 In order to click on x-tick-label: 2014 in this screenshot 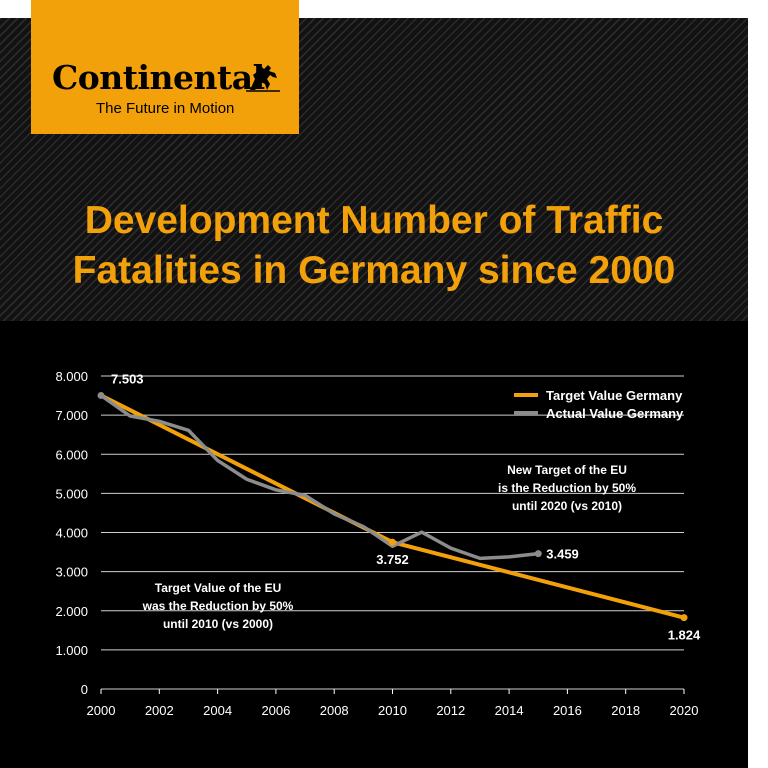, I will do `click(509, 710)`.